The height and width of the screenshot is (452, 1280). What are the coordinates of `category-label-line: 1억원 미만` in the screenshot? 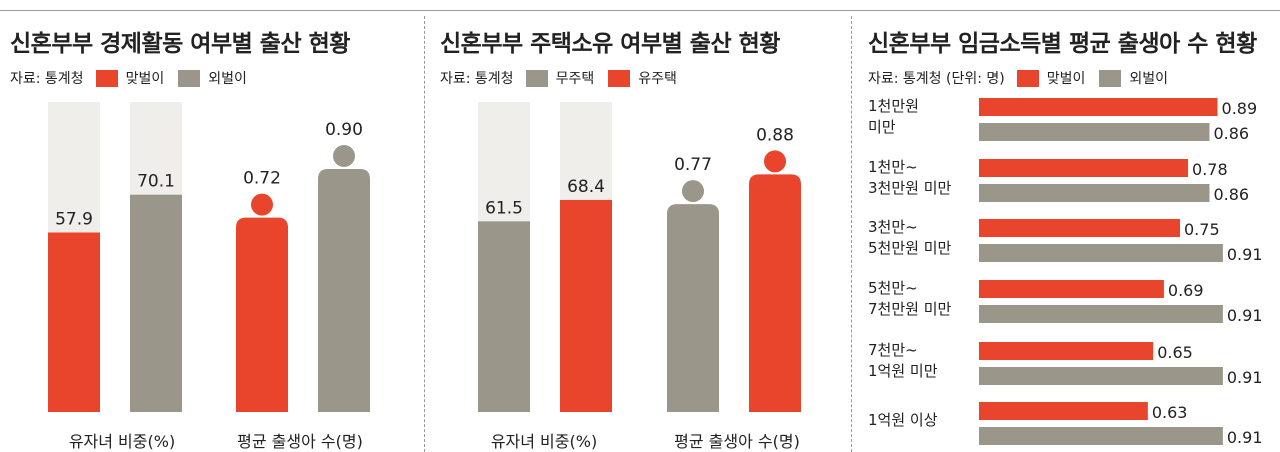 It's located at (903, 371).